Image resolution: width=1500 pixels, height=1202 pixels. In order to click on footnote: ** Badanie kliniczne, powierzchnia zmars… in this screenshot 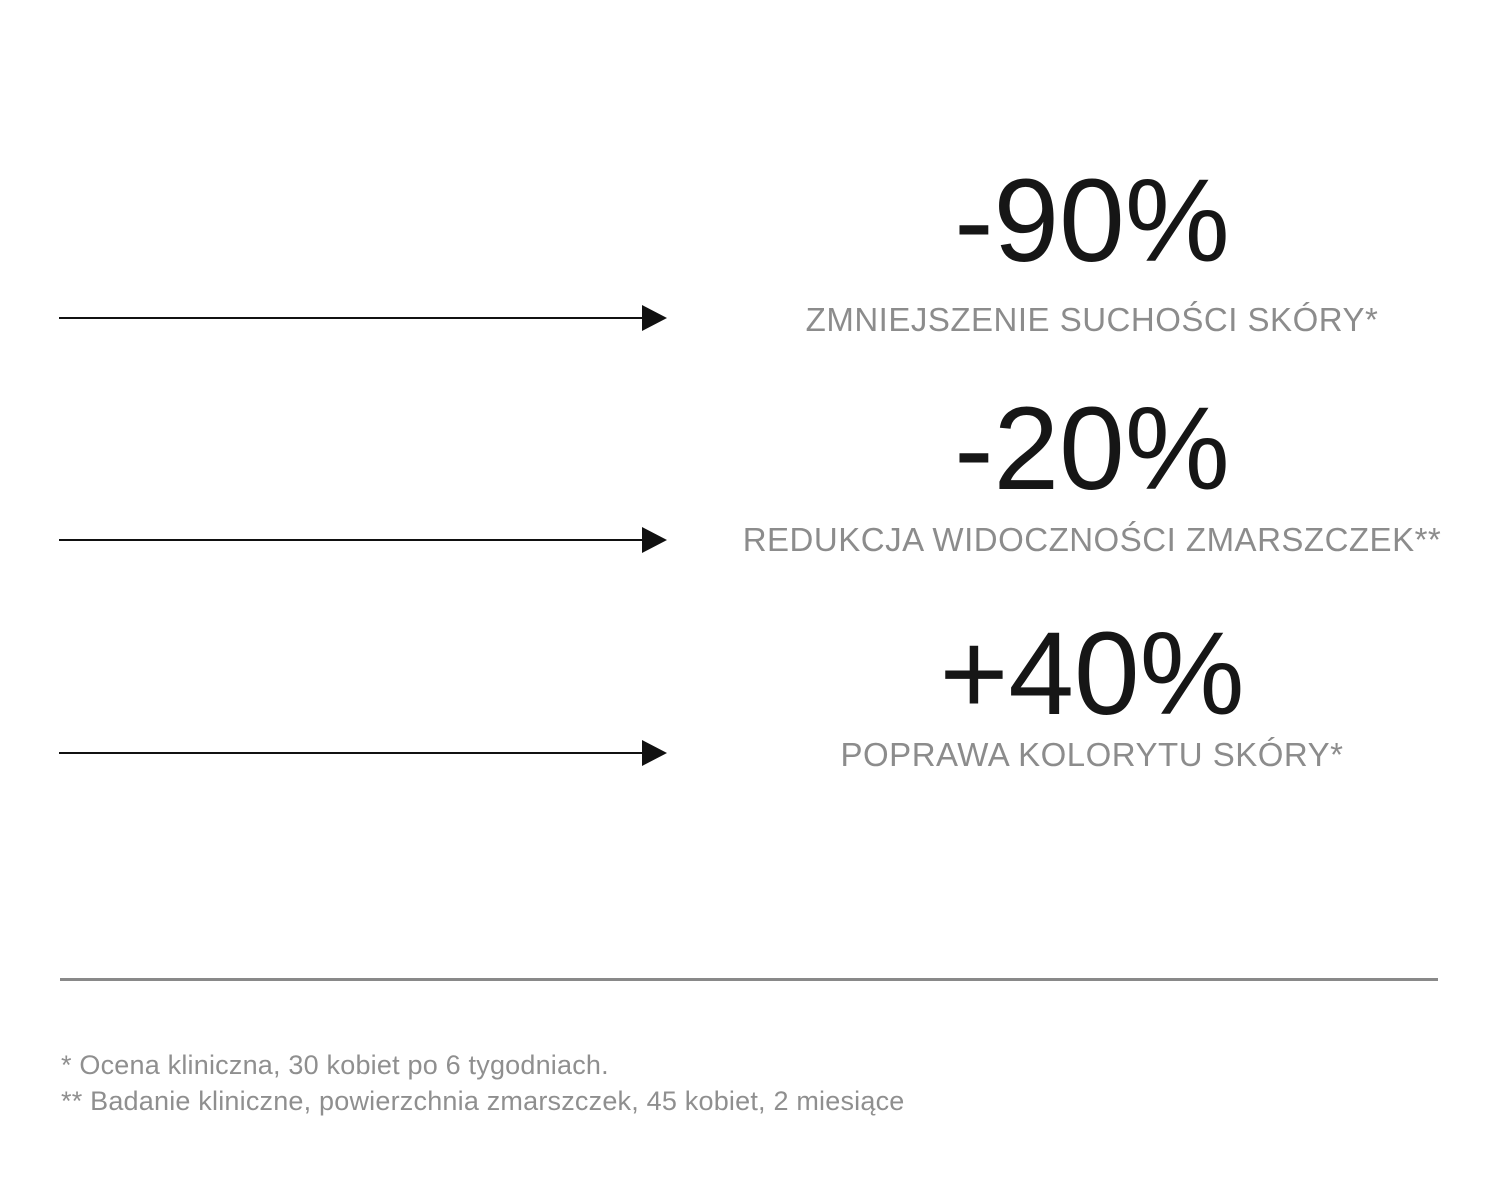, I will do `click(483, 1101)`.